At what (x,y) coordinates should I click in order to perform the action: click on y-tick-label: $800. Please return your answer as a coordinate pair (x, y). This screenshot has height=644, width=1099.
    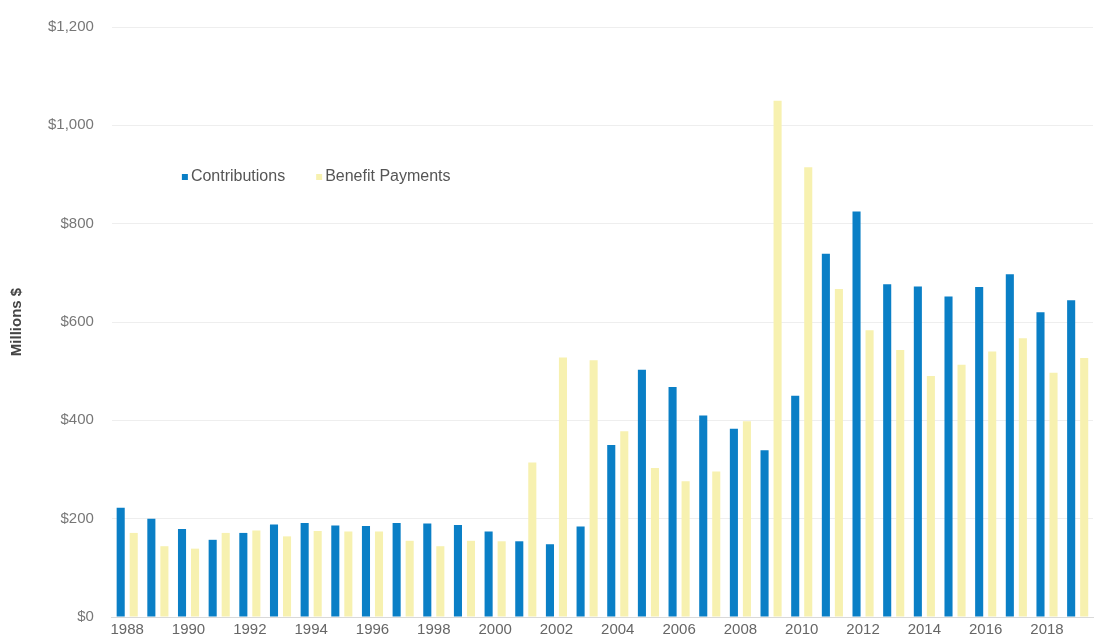
    Looking at the image, I should click on (77, 222).